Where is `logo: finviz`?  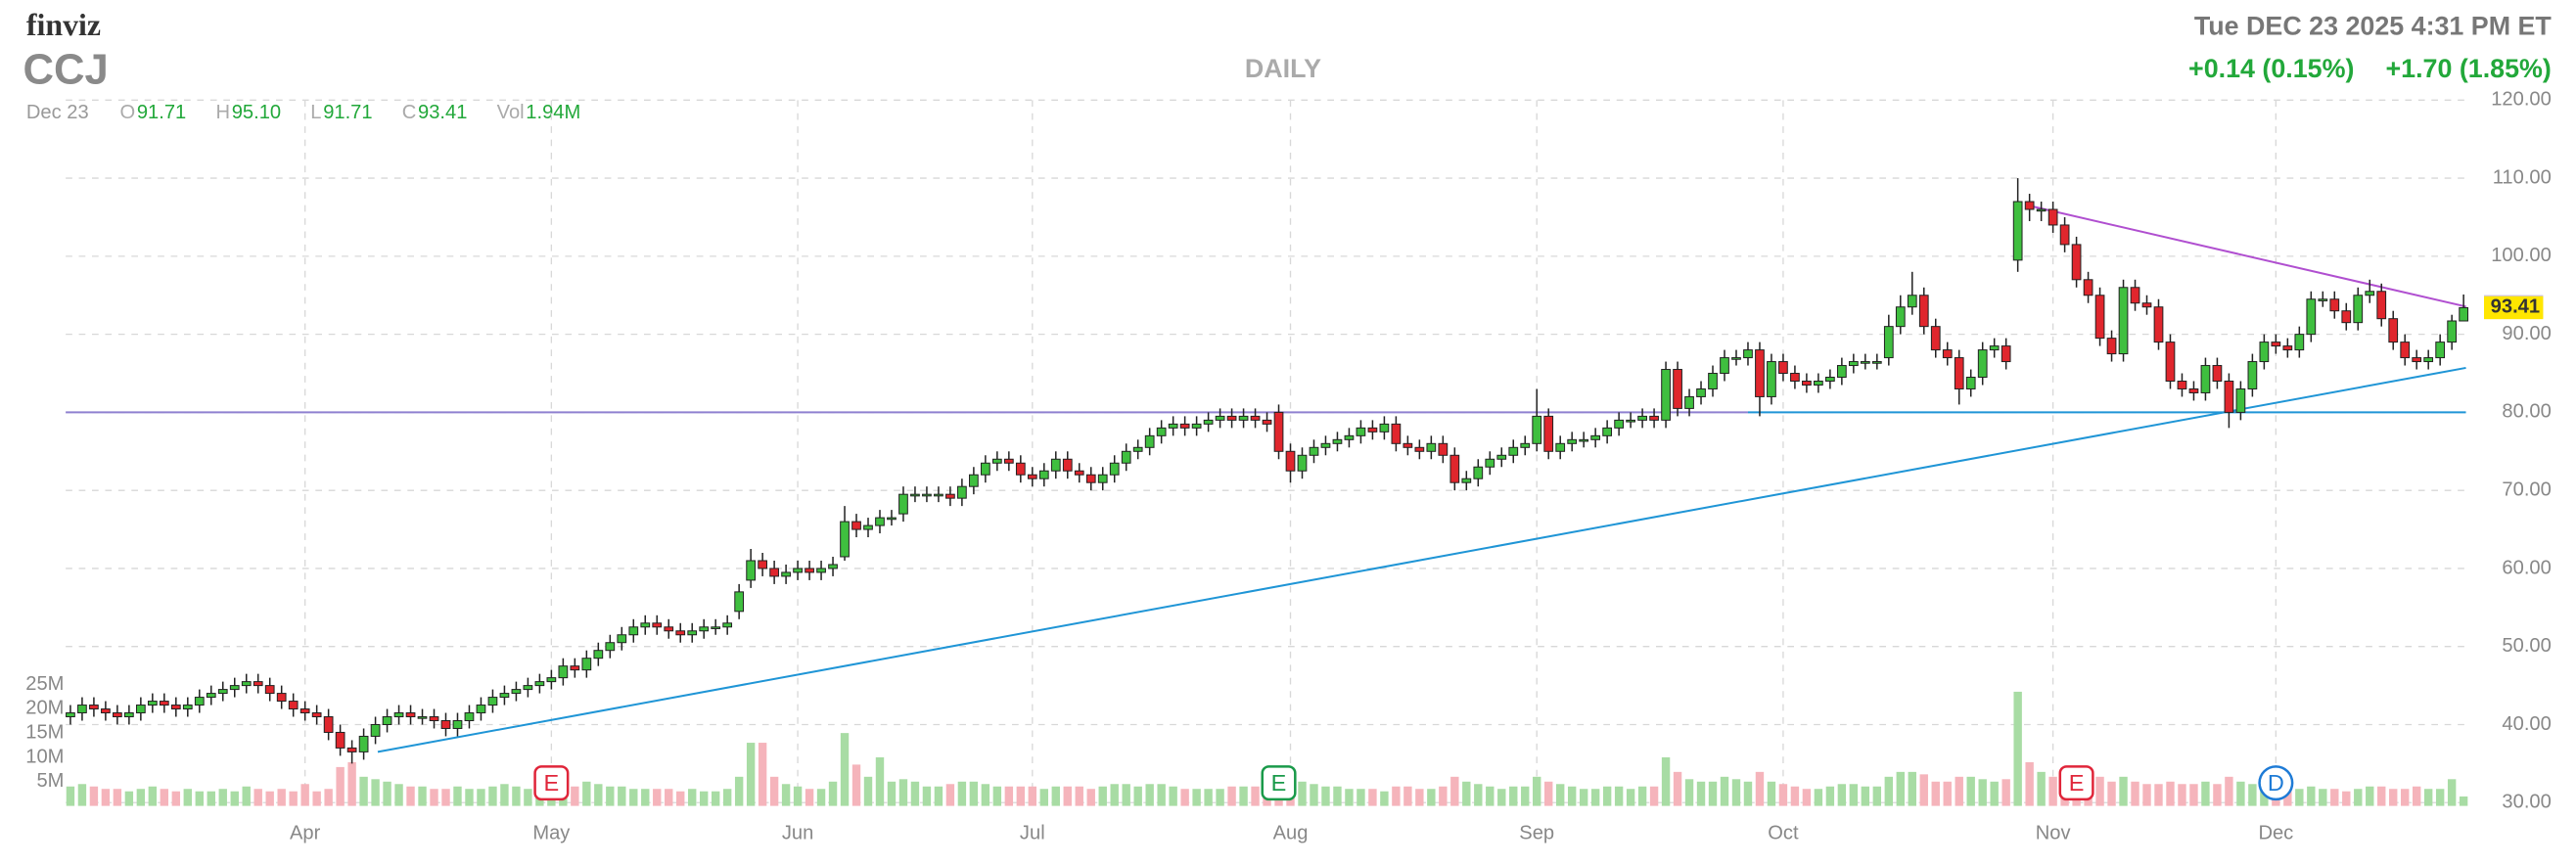
logo: finviz is located at coordinates (64, 25).